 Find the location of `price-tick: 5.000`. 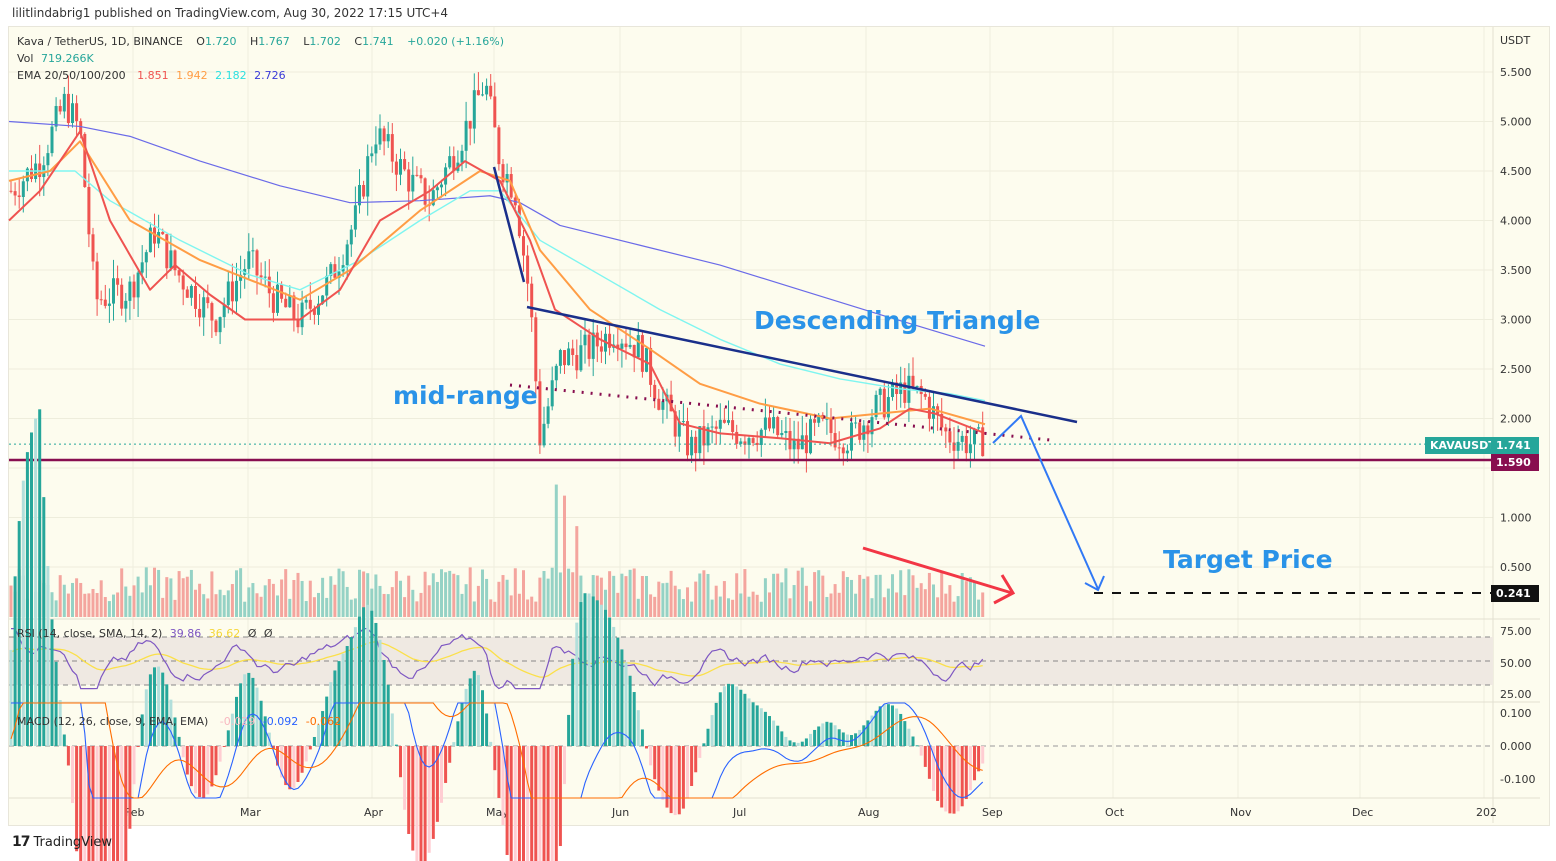

price-tick: 5.000 is located at coordinates (1516, 122).